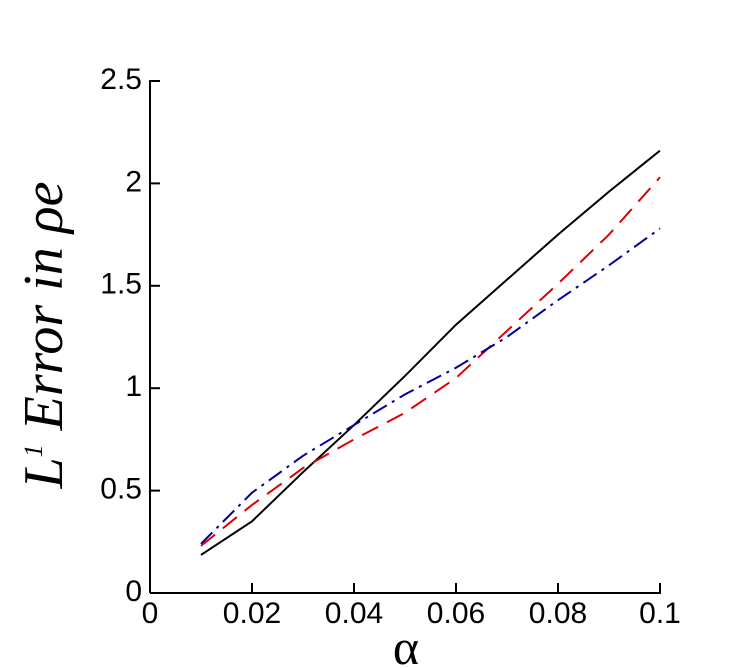 The height and width of the screenshot is (668, 751). What do you see at coordinates (354, 613) in the screenshot?
I see `x-tick-label: 0.04` at bounding box center [354, 613].